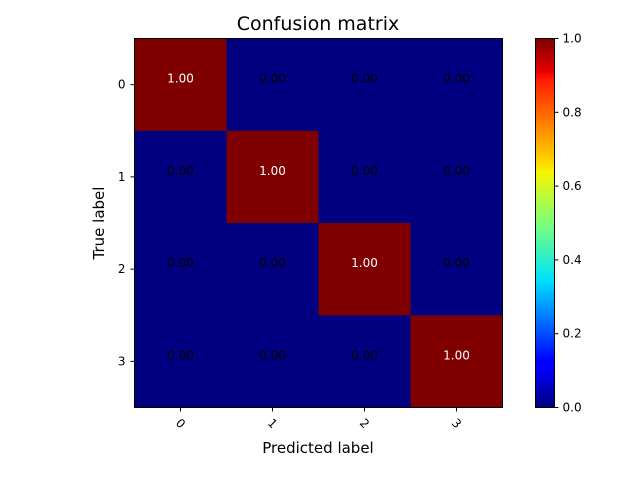  I want to click on x-axis-ticks: 0 1 2 3, so click(318, 419).